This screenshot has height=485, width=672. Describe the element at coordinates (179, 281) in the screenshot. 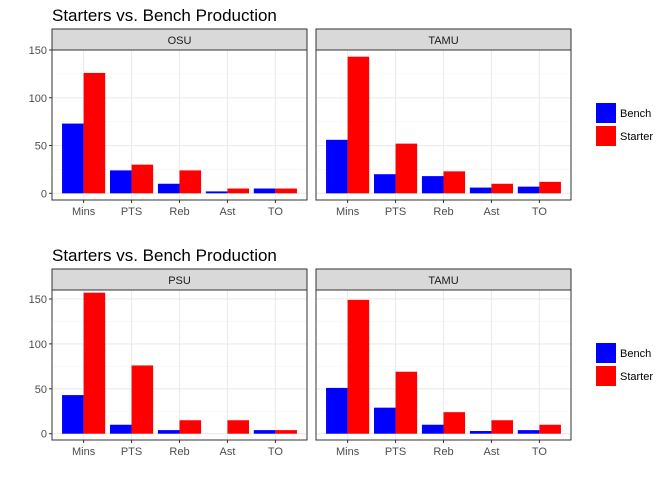

I see `facet-strip-label: PSU` at that location.